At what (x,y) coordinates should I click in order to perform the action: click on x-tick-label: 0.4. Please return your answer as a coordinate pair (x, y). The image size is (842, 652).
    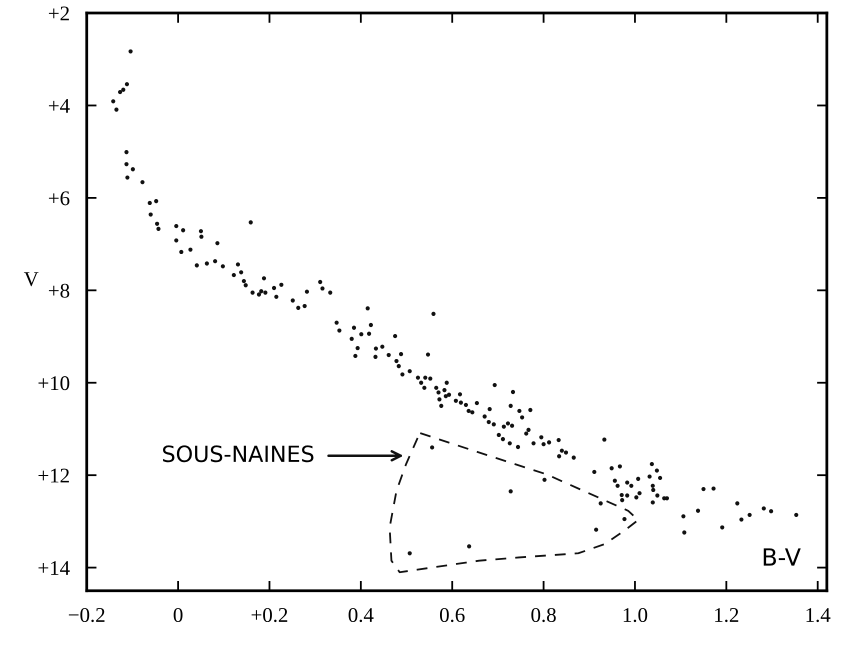
    Looking at the image, I should click on (361, 615).